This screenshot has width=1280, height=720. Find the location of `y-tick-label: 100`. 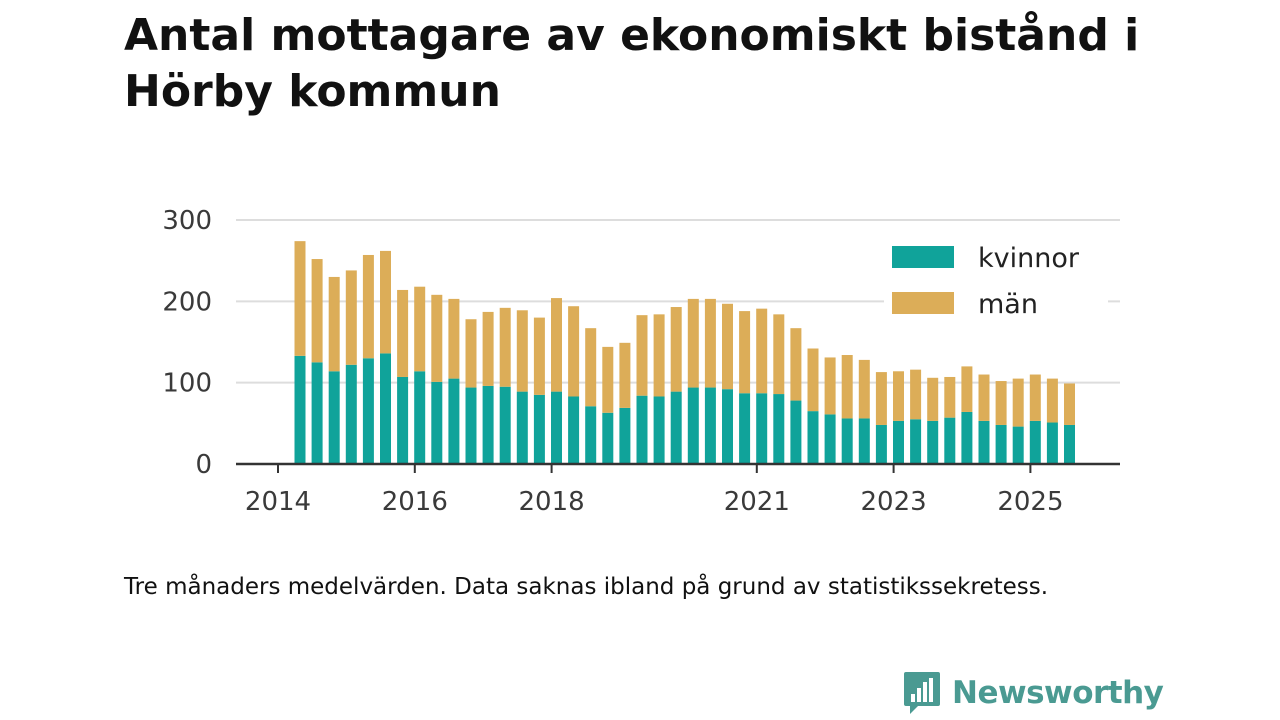

y-tick-label: 100 is located at coordinates (187, 384).